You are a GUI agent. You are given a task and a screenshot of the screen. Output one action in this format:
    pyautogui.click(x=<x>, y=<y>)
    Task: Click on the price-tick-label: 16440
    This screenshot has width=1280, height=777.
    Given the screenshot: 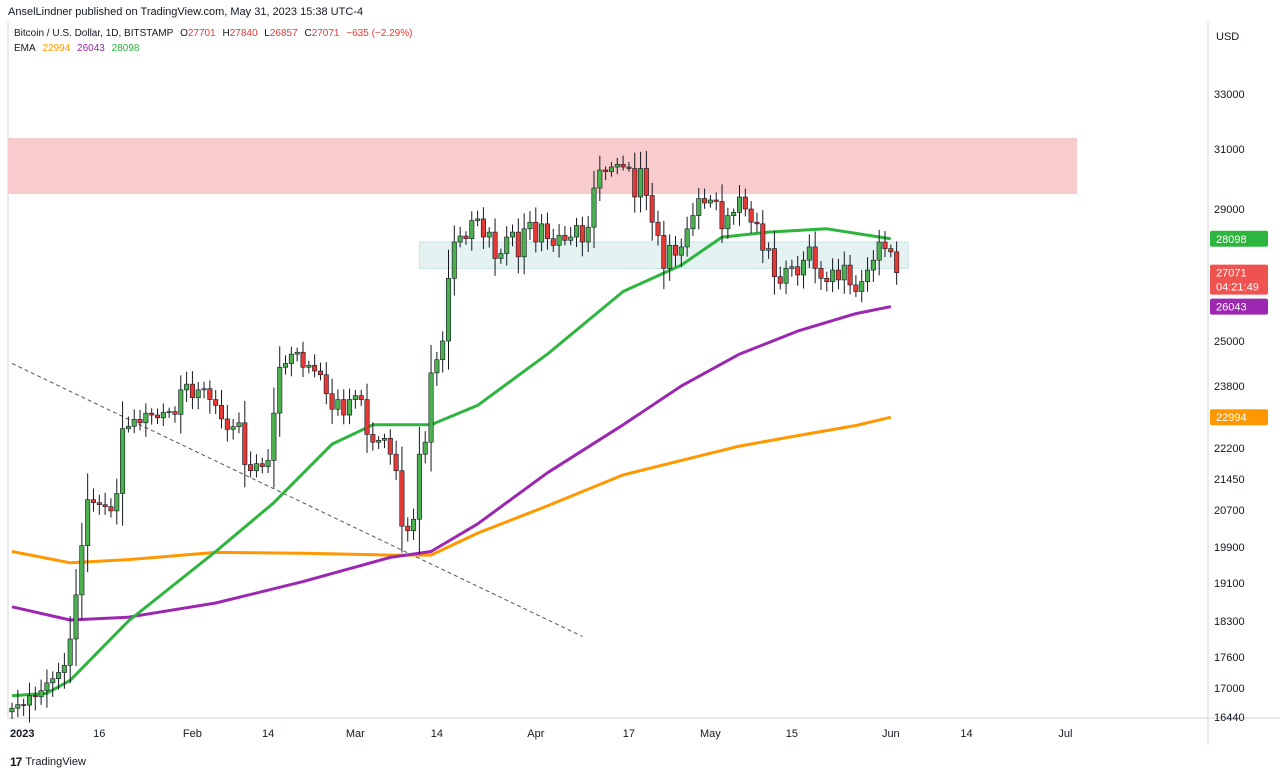 What is the action you would take?
    pyautogui.click(x=1229, y=718)
    